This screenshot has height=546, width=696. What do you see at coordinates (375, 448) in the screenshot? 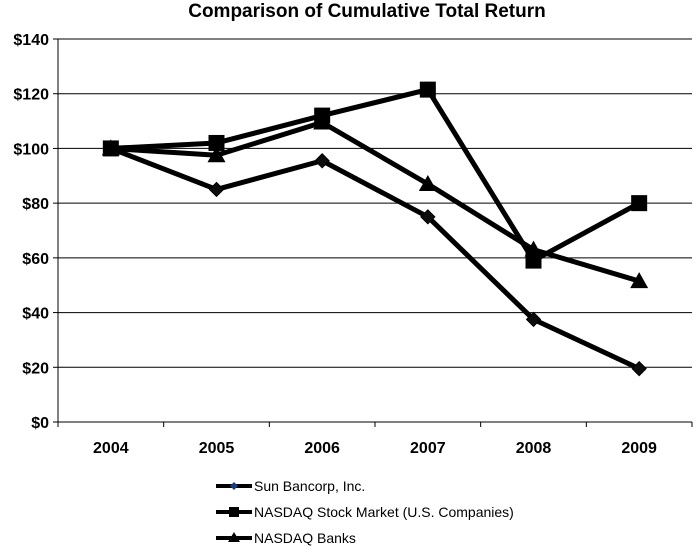
I see `x-tick-labels: 2004 2005 2006 2007 2008 2009` at bounding box center [375, 448].